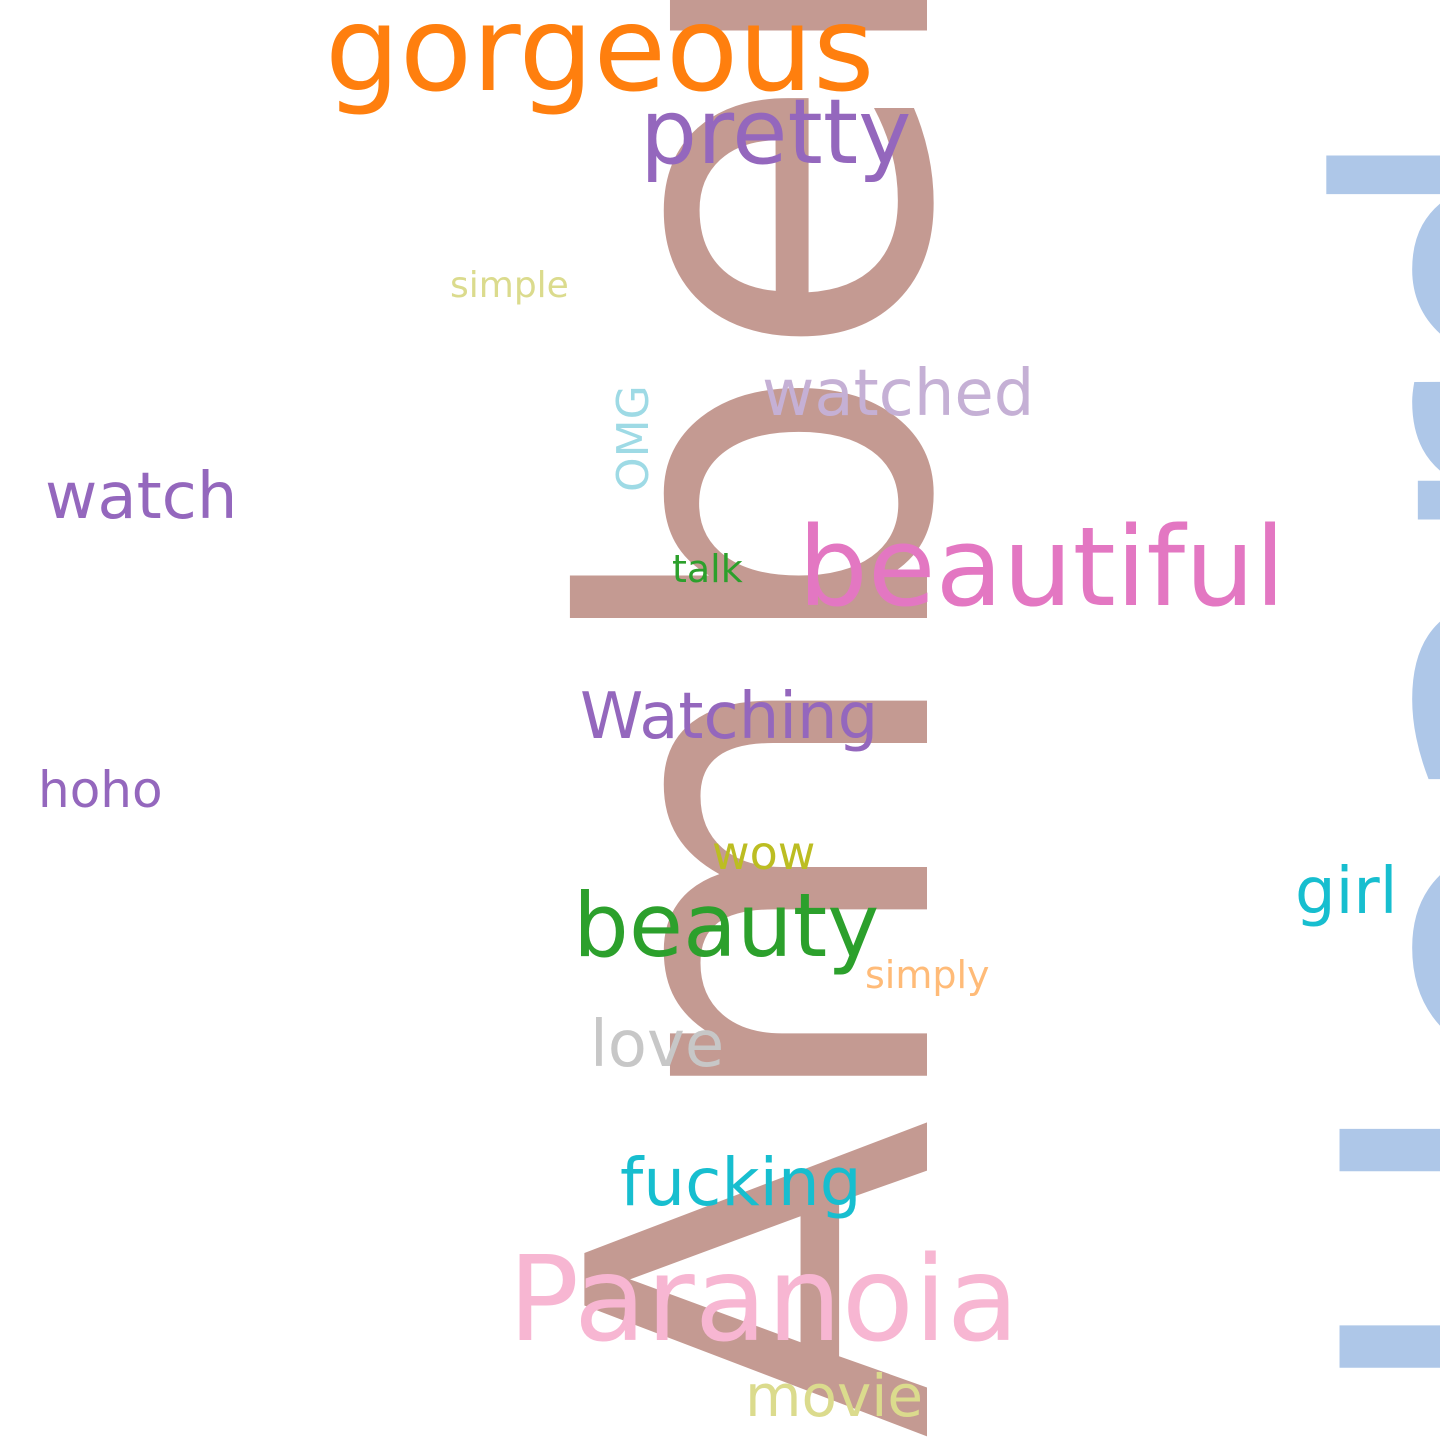 The image size is (1440, 1440). What do you see at coordinates (776, 132) in the screenshot?
I see `word-pretty: pretty` at bounding box center [776, 132].